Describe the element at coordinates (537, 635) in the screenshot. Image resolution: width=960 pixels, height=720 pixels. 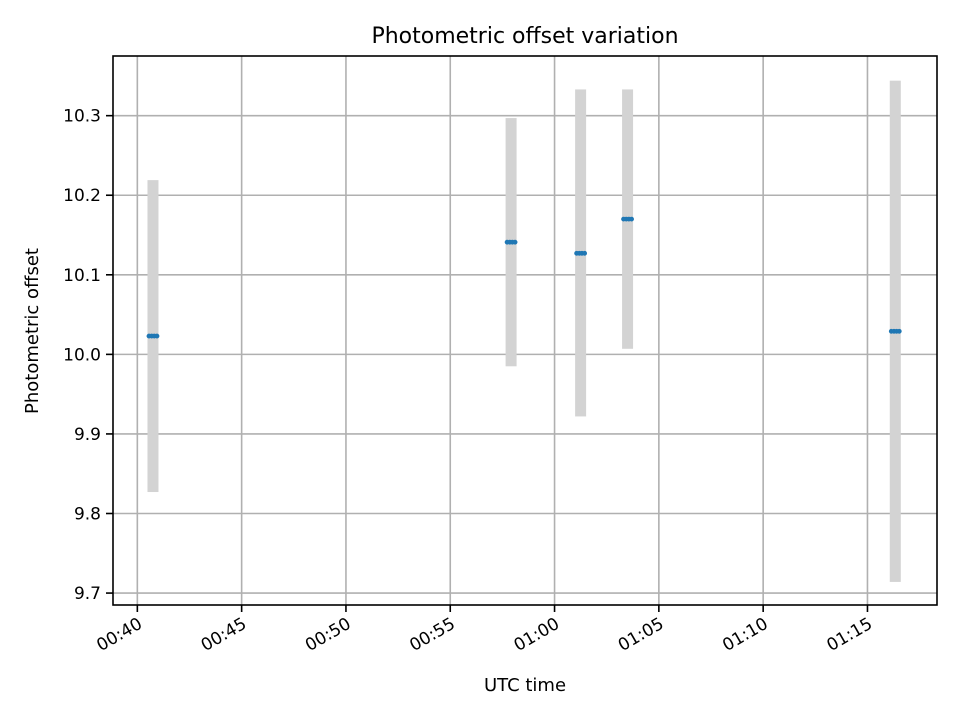
I see `x-tick-label: 01:00` at that location.